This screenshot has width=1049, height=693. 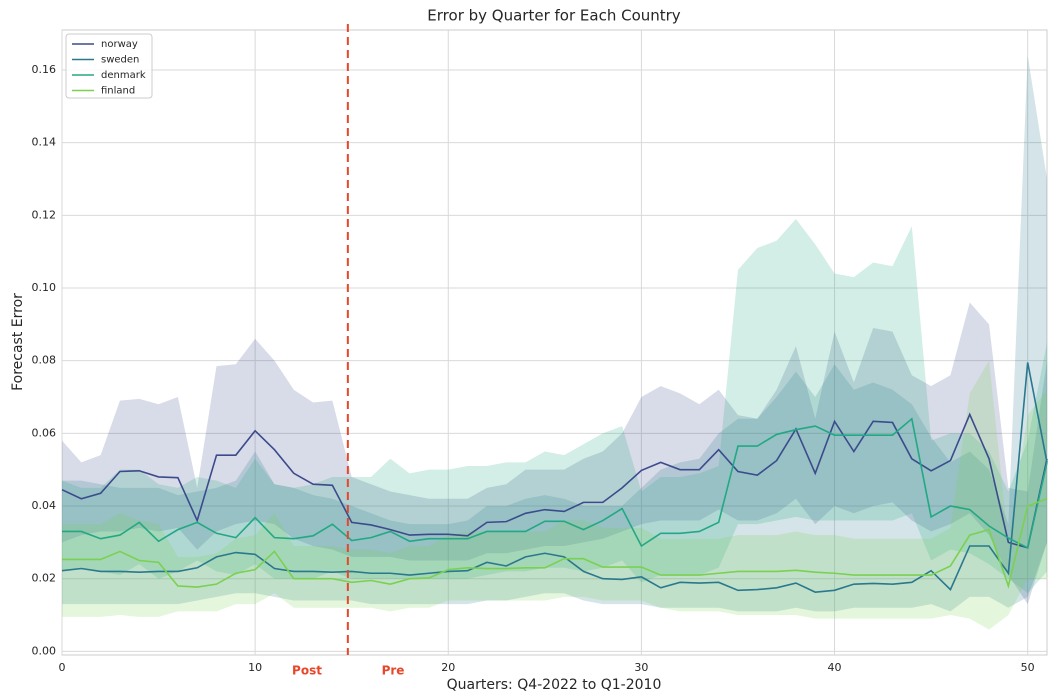 What do you see at coordinates (44, 287) in the screenshot?
I see `y-tick-label: 0.10` at bounding box center [44, 287].